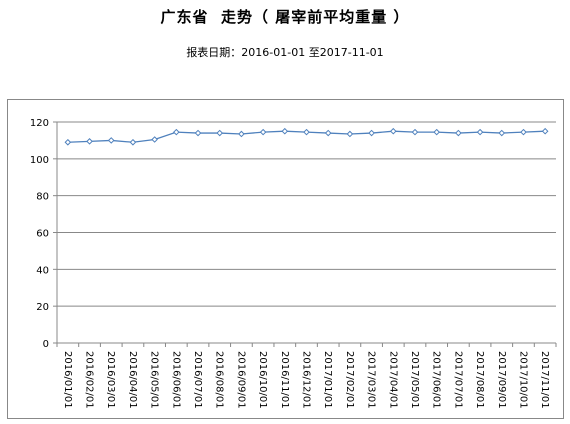  I want to click on x-tick-label: 2016/07/01, so click(197, 380).